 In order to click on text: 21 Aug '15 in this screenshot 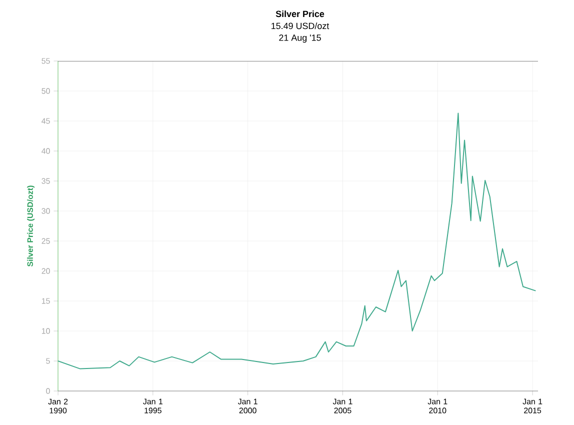, I will do `click(300, 38)`.